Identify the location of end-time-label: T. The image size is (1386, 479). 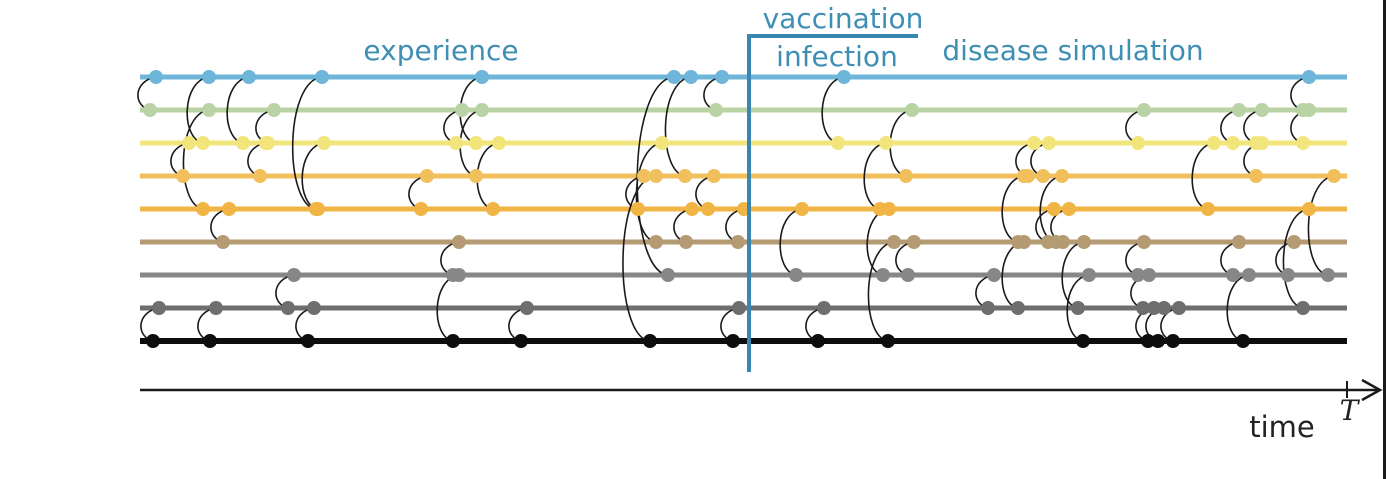
(1350, 410).